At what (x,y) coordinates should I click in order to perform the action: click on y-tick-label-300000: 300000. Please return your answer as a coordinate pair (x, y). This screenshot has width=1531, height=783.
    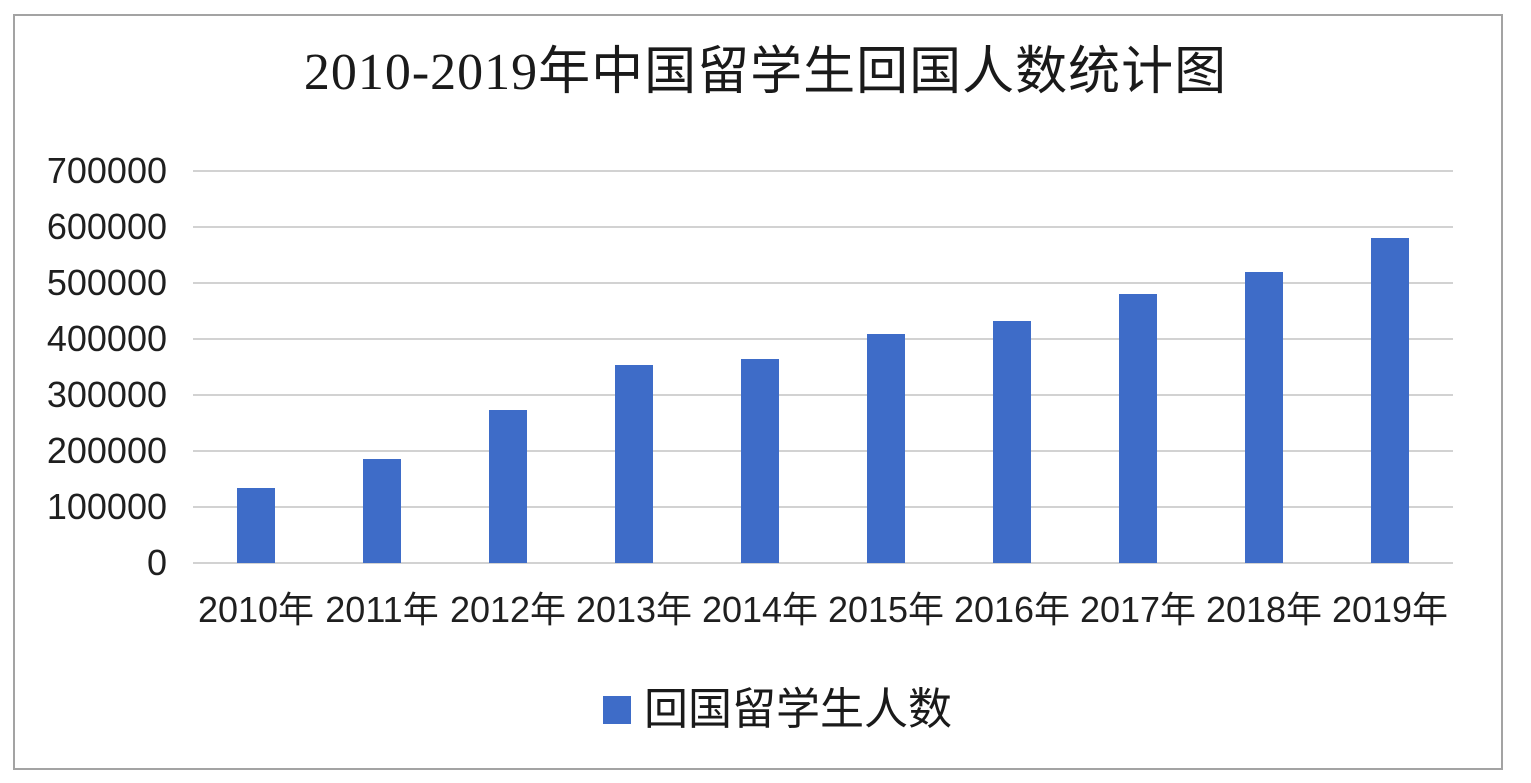
    Looking at the image, I should click on (106, 394).